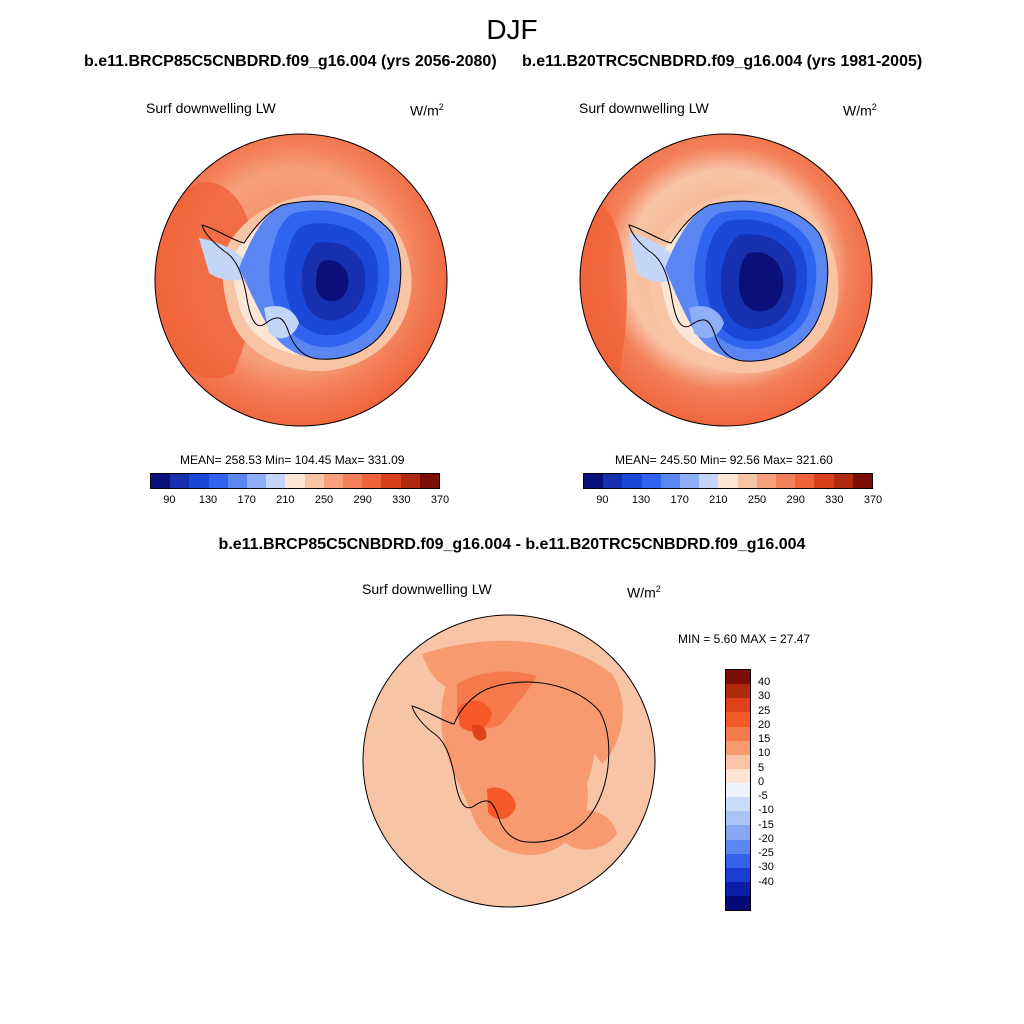 The width and height of the screenshot is (1024, 1024). I want to click on colorbar-tick-label: 30, so click(764, 696).